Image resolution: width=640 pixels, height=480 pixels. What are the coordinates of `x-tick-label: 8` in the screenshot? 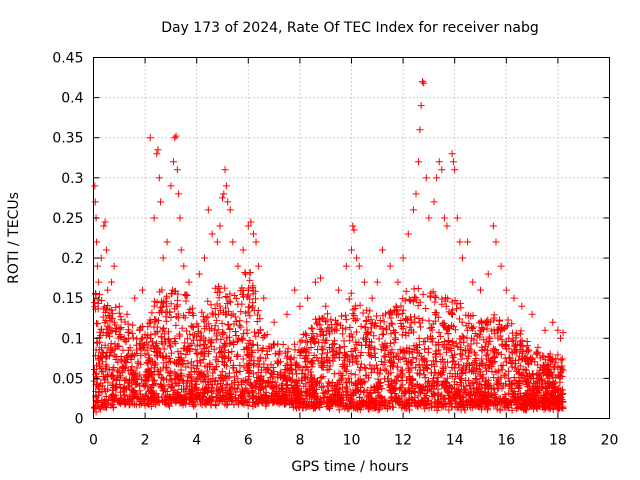 It's located at (299, 441).